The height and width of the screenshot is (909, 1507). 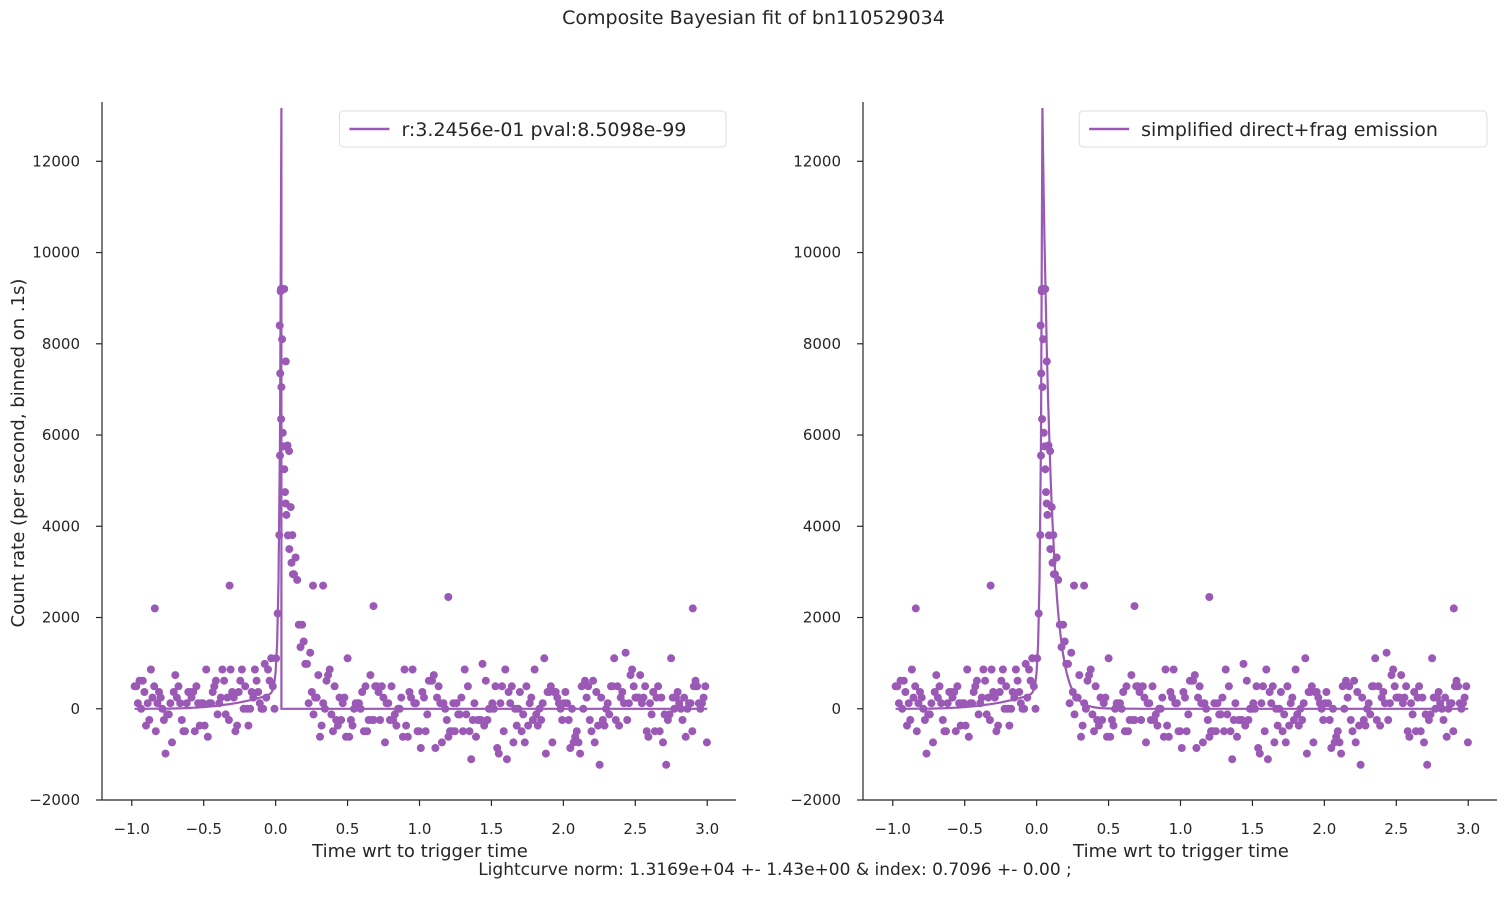 I want to click on x-tick-label: 0.0, so click(x=276, y=829).